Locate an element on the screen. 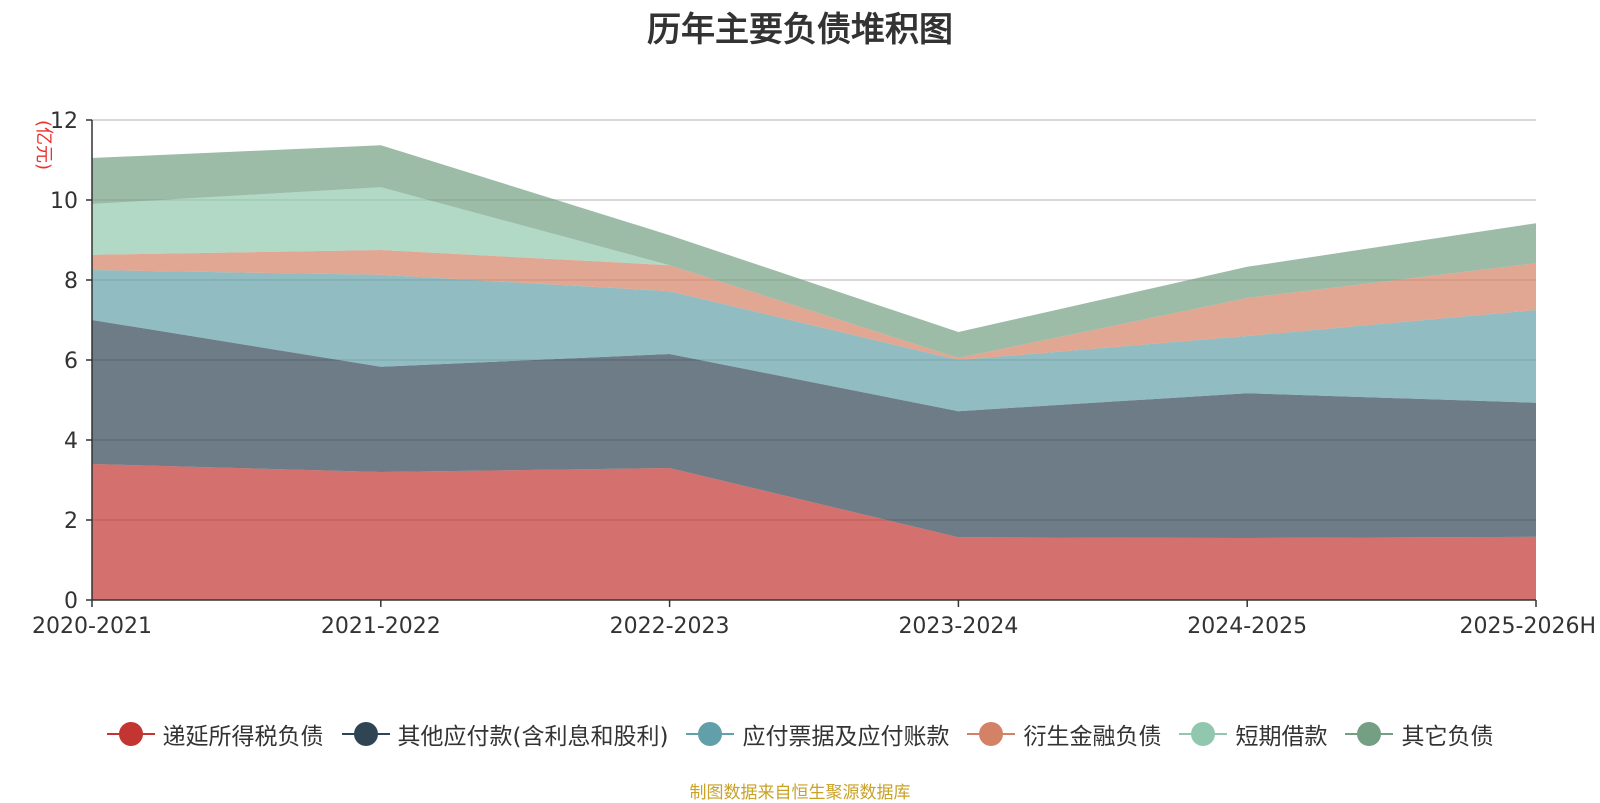 Image resolution: width=1600 pixels, height=803 pixels. y-tick-label-6: 12 is located at coordinates (64, 121).